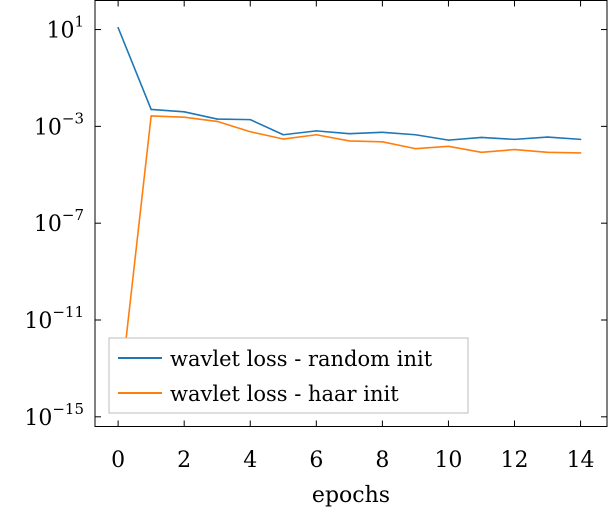 The width and height of the screenshot is (608, 516). Describe the element at coordinates (59, 124) in the screenshot. I see `y-tick-label: 10⁻³` at that location.